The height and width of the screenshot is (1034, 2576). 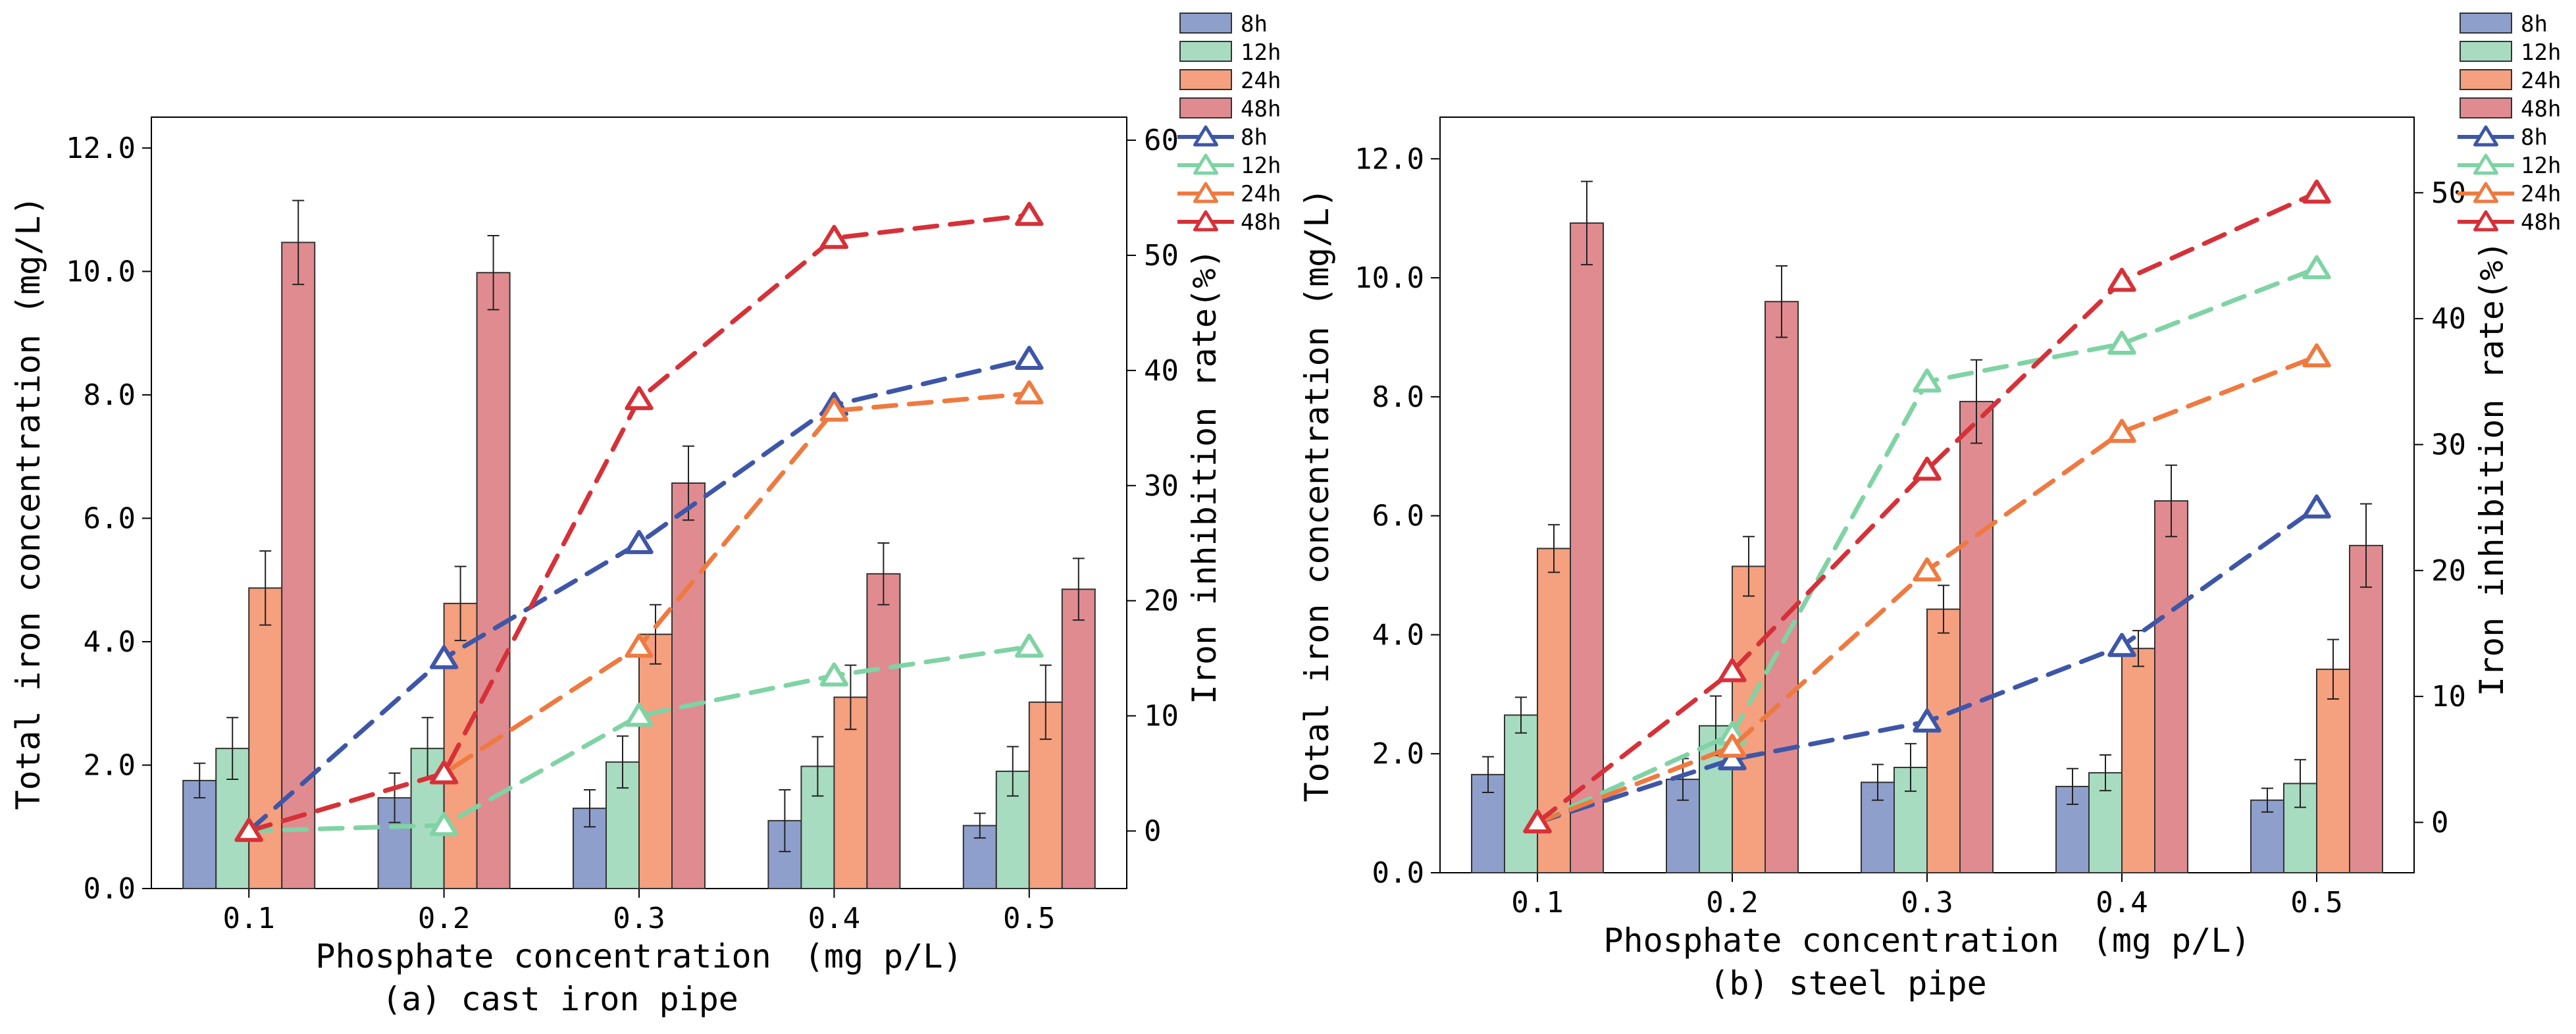 I want to click on line-series-8h, so click(x=639, y=595).